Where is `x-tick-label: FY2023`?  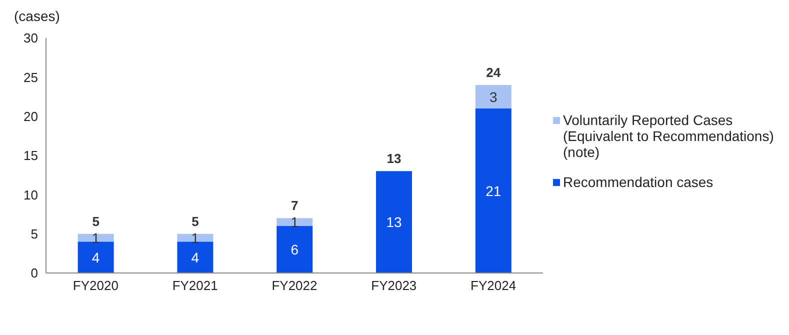
x-tick-label: FY2023 is located at coordinates (394, 286).